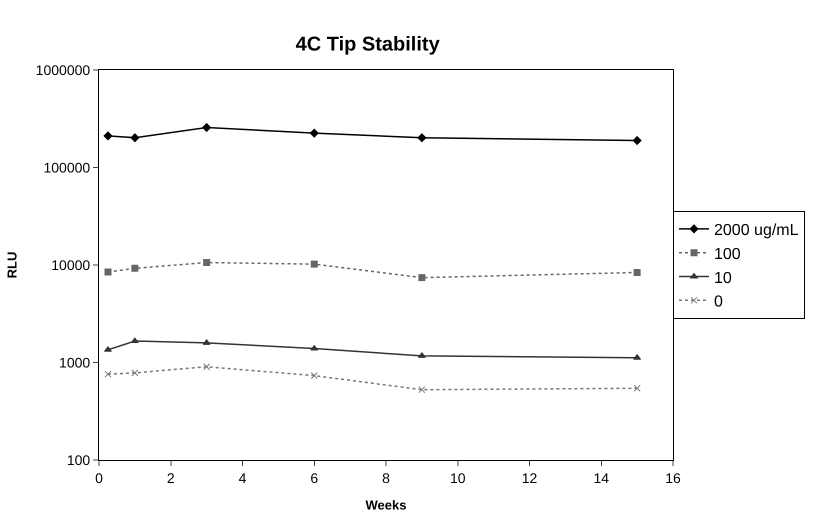 This screenshot has width=817, height=522. Describe the element at coordinates (12, 265) in the screenshot. I see `y-axis-title: RLU` at that location.